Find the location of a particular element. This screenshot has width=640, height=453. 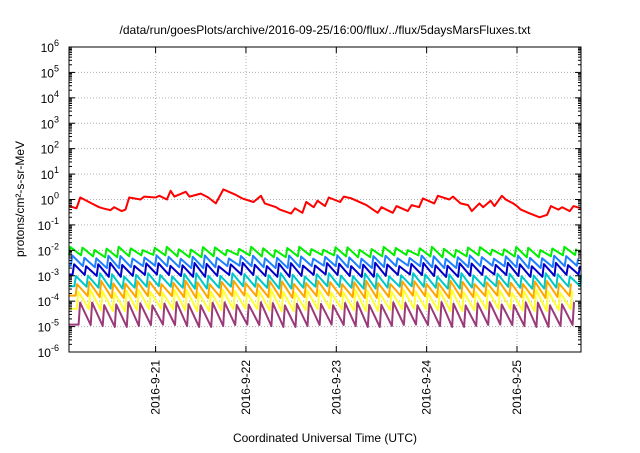

x-tick-label: 2016-9-25 is located at coordinates (517, 387).